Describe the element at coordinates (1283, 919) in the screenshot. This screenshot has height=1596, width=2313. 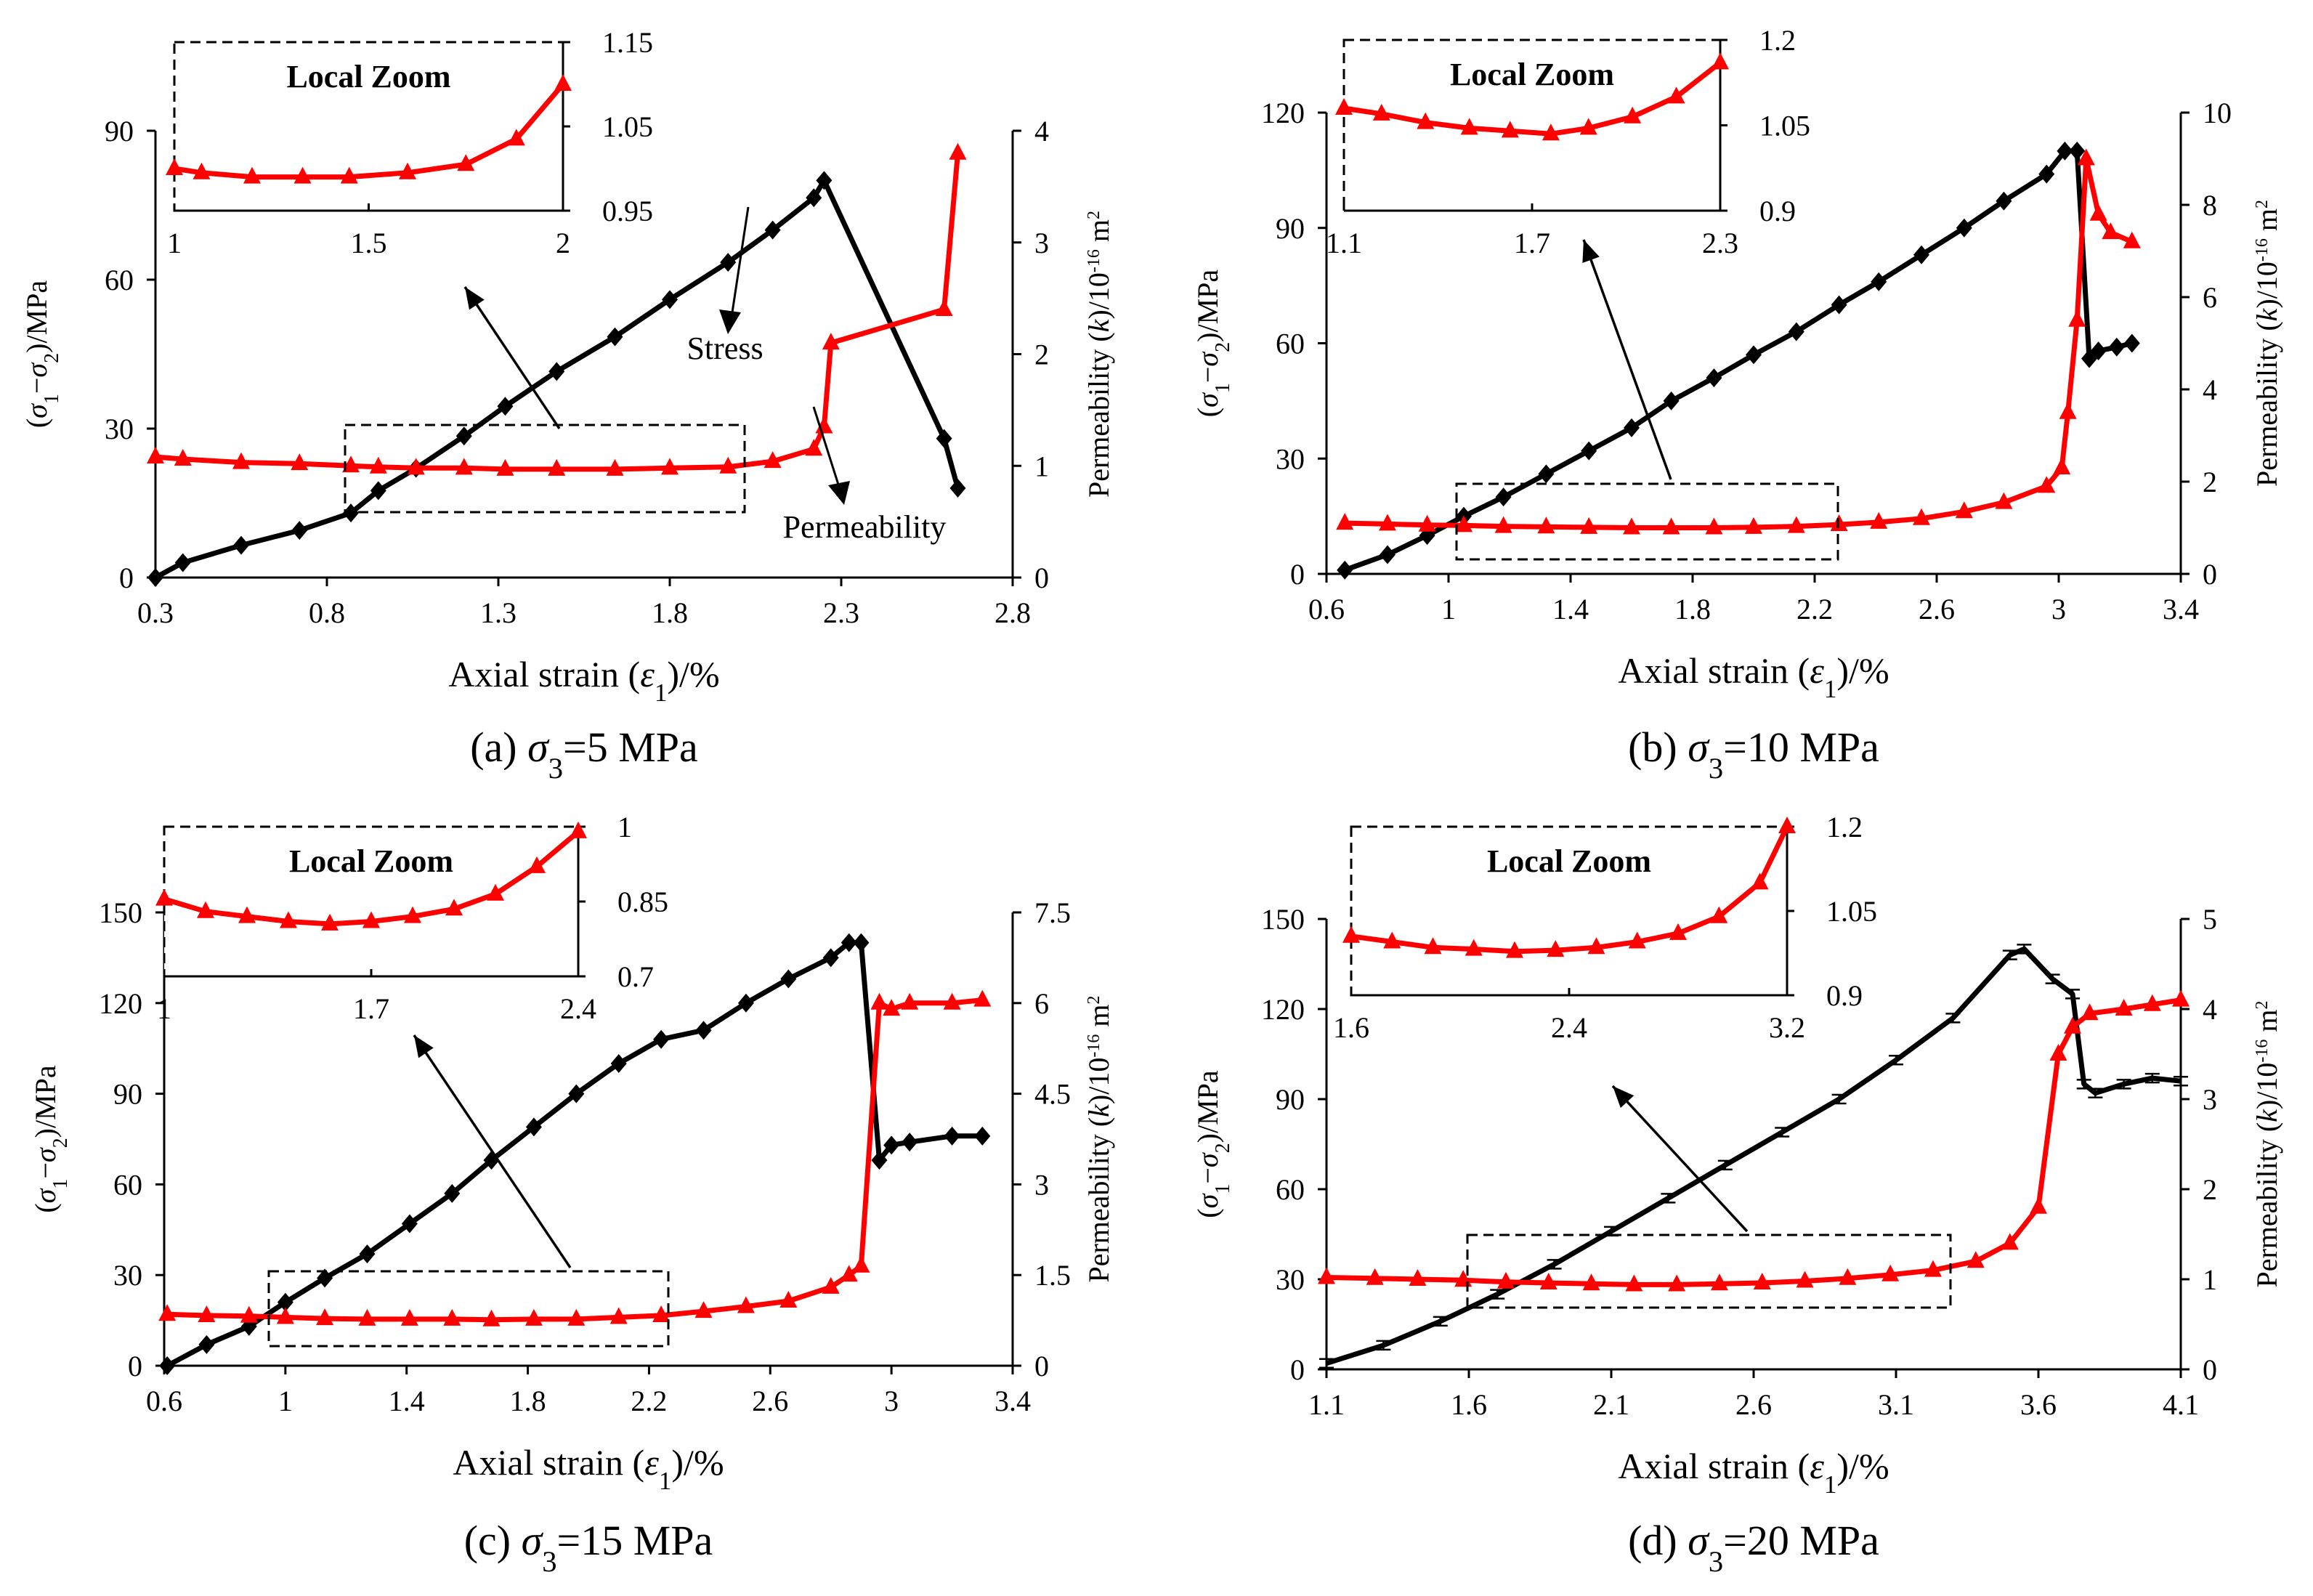
I see `y-tick-label-left: 150` at that location.